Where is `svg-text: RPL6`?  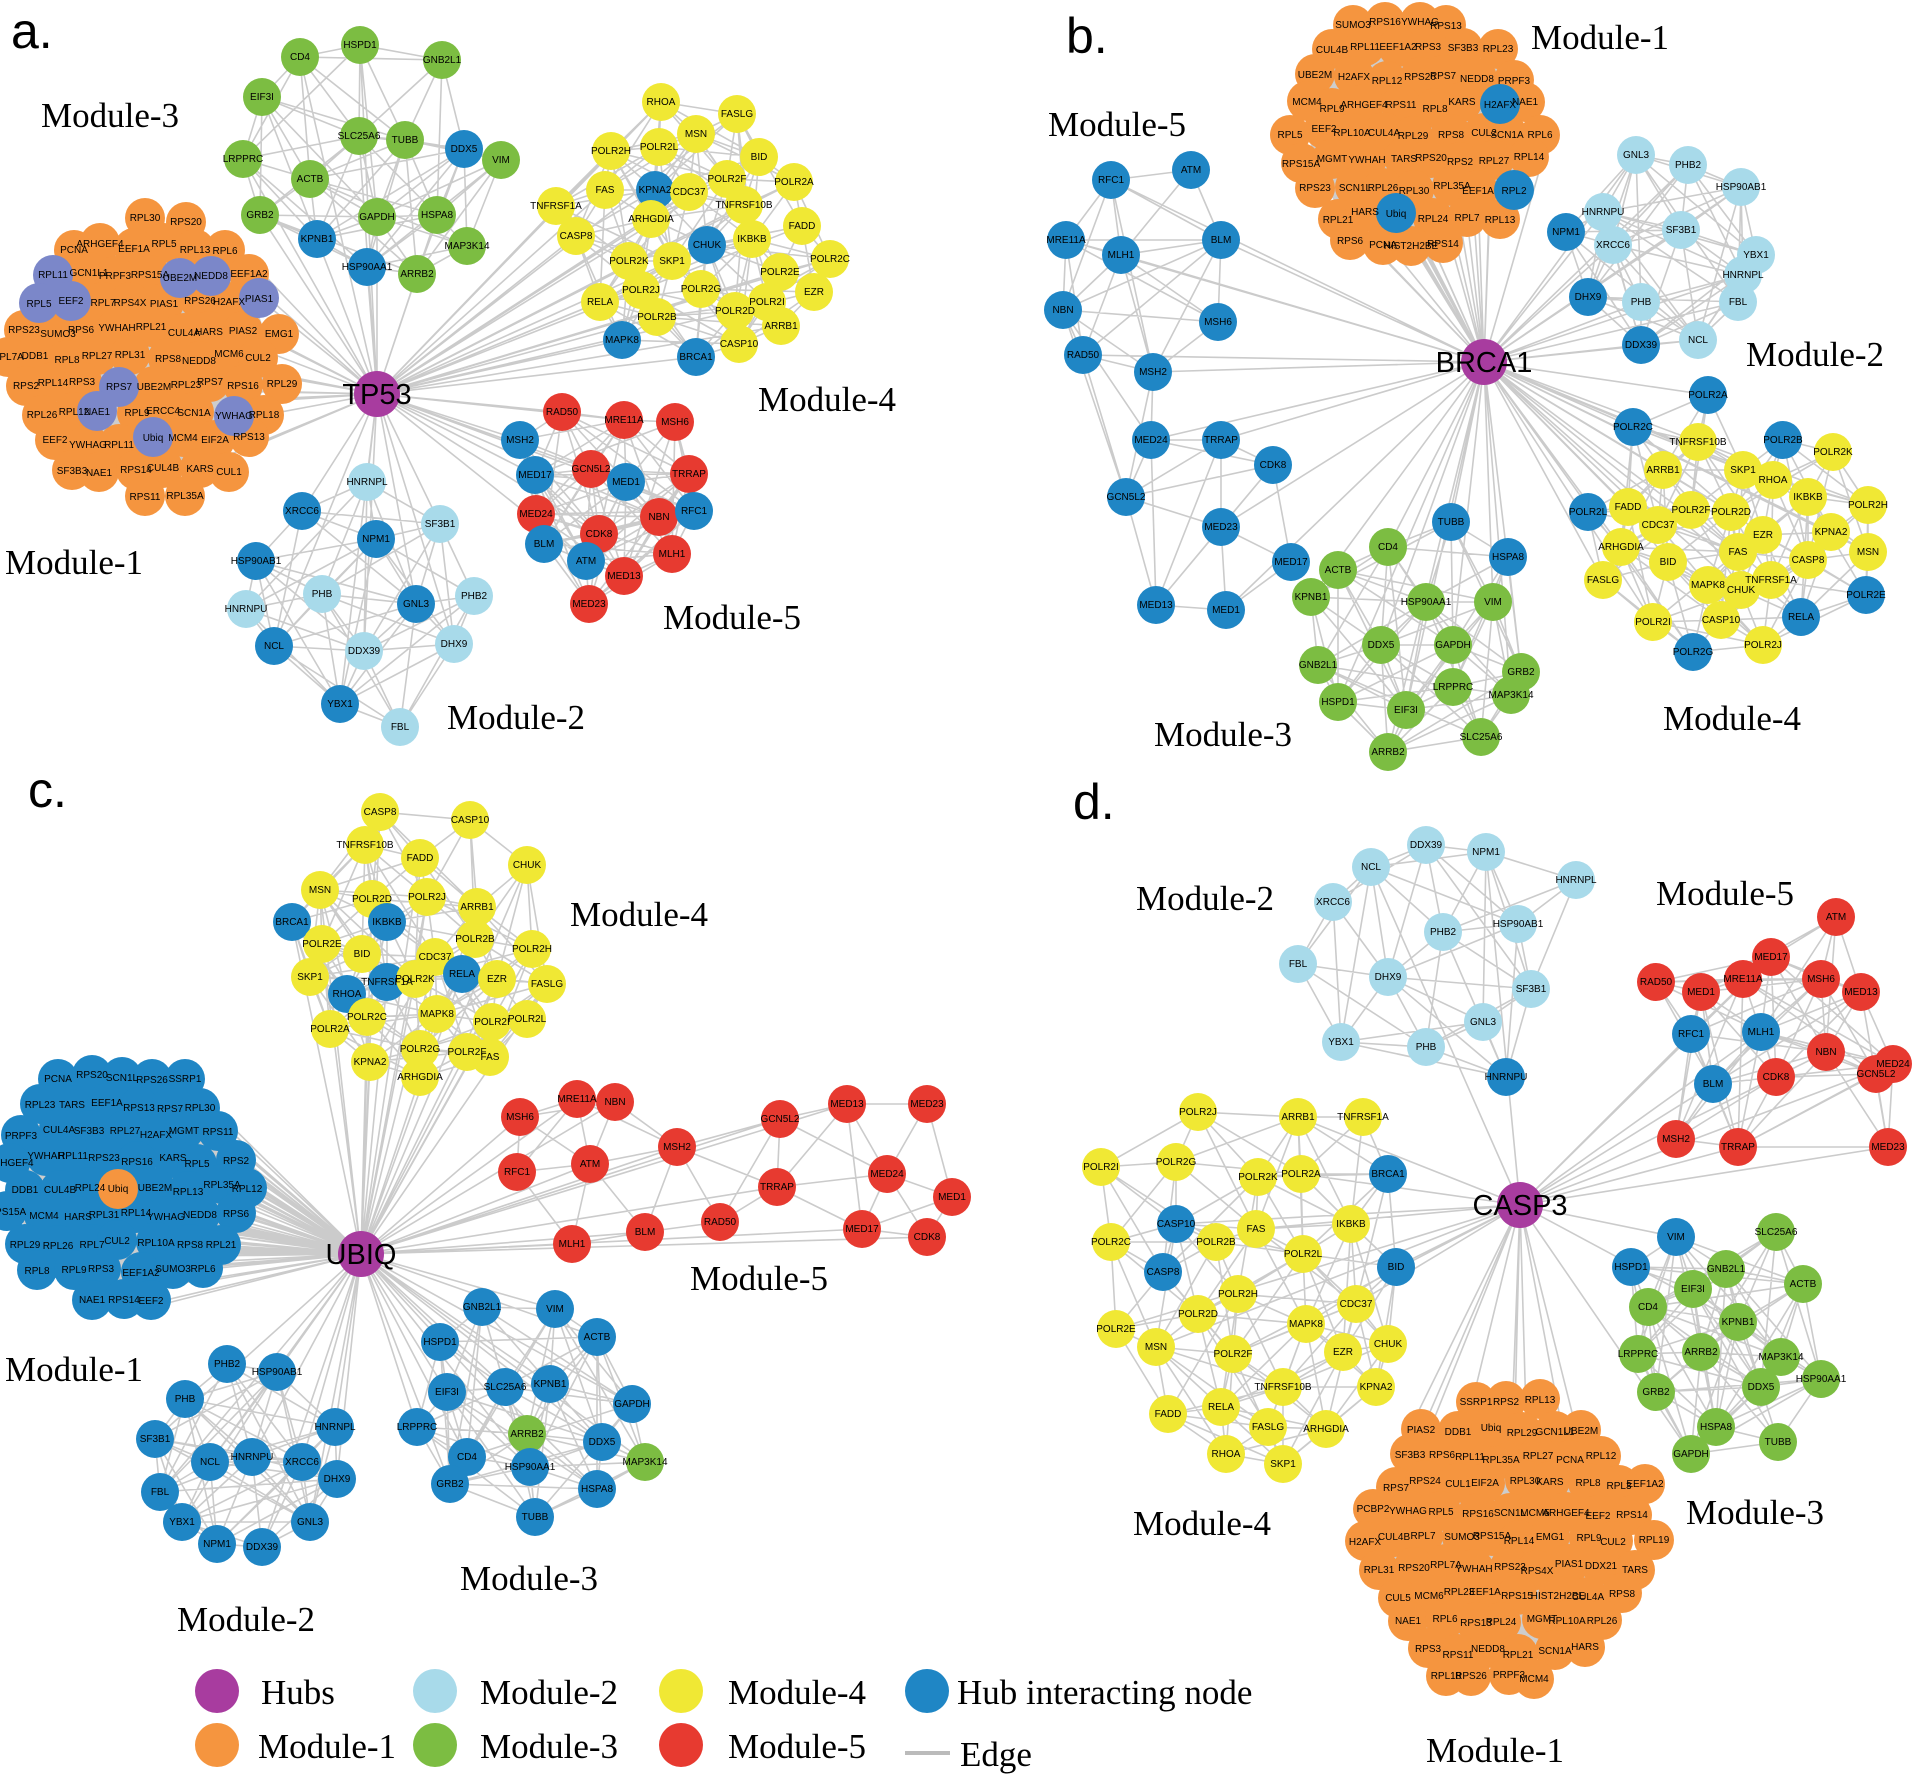 svg-text: RPL6 is located at coordinates (202, 1269).